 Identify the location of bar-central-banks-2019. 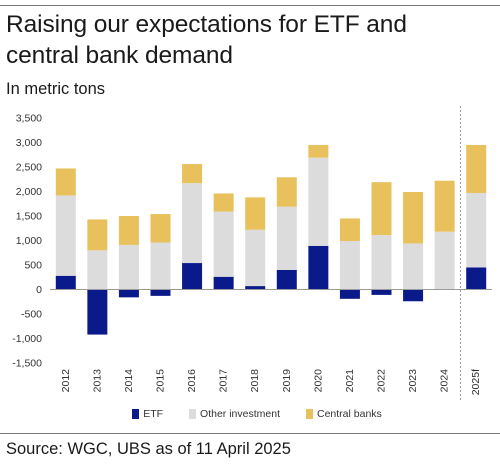
(286, 192).